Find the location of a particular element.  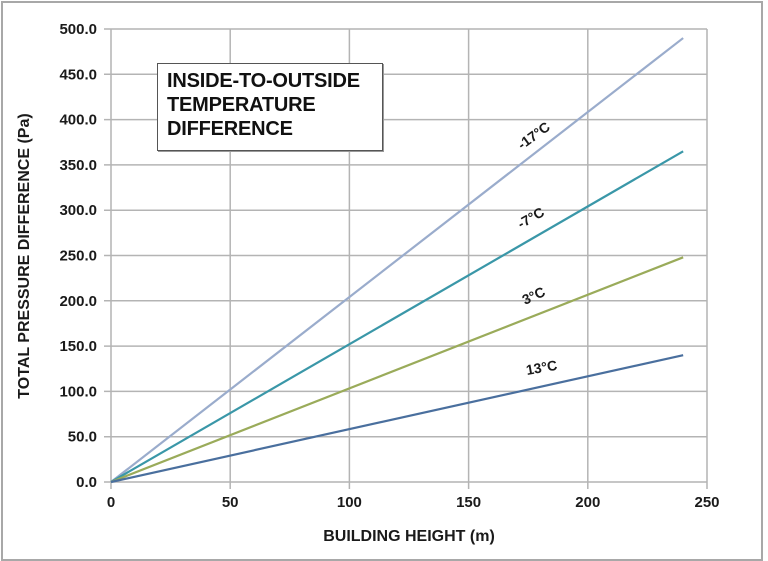

x-tick-label: 250 is located at coordinates (706, 502).